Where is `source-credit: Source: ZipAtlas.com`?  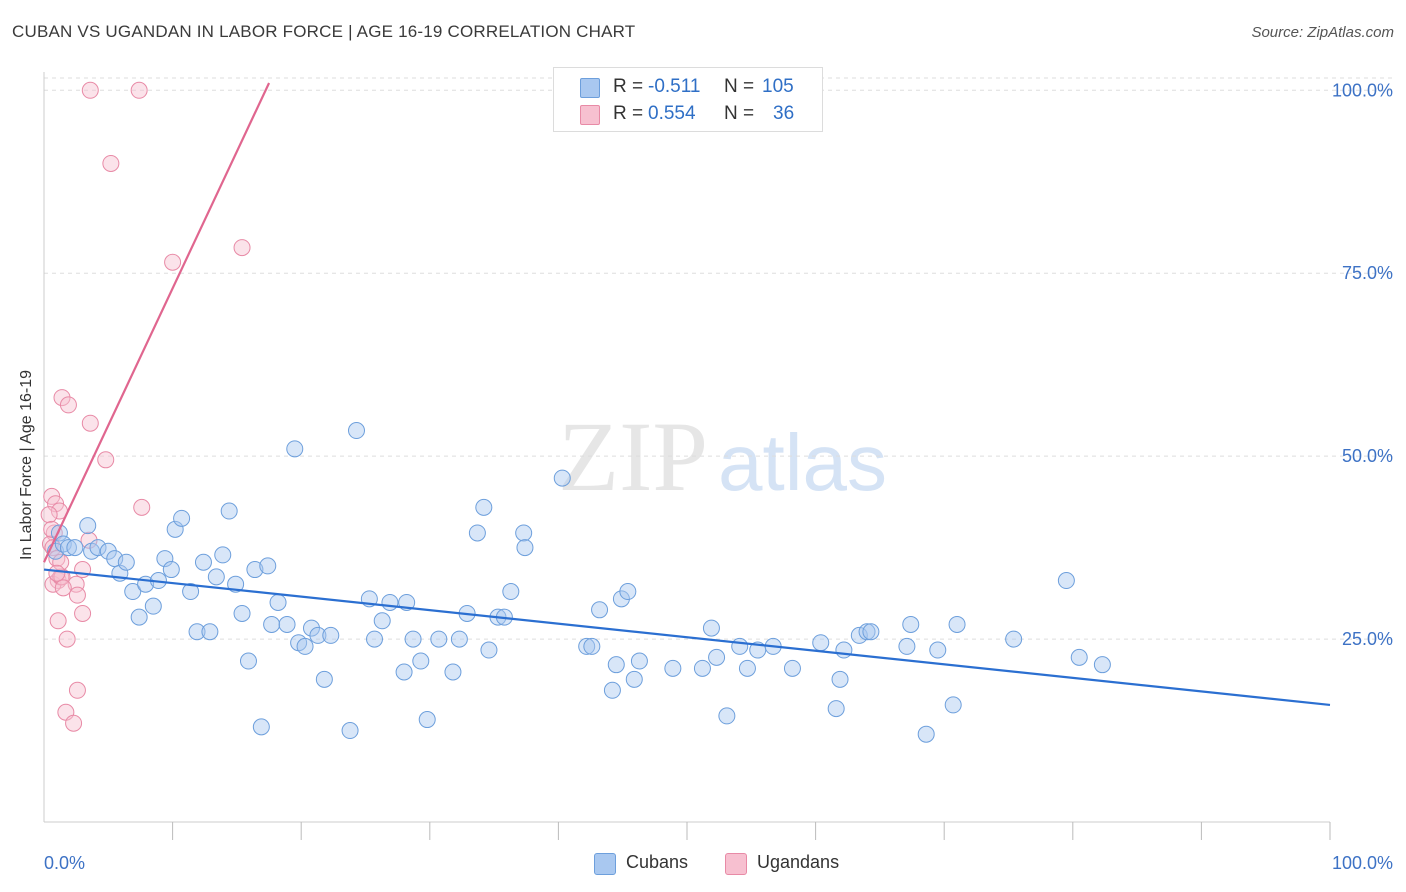
source-credit: Source: ZipAtlas.com is located at coordinates (1322, 32).